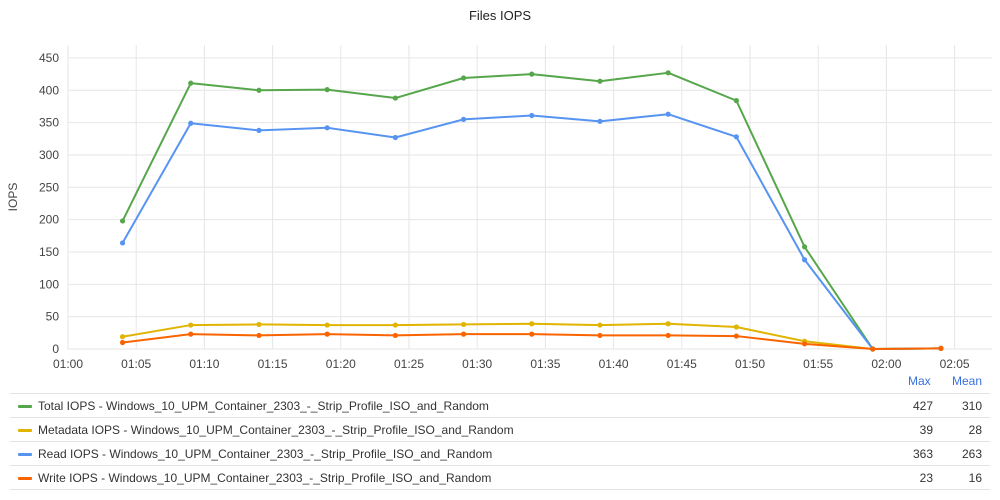 The height and width of the screenshot is (500, 1000). What do you see at coordinates (926, 430) in the screenshot?
I see `legend-max-value: 39` at bounding box center [926, 430].